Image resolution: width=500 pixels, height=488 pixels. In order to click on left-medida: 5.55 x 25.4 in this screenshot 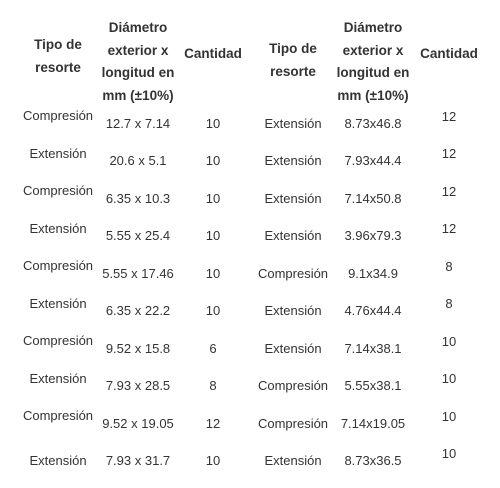, I will do `click(138, 235)`.